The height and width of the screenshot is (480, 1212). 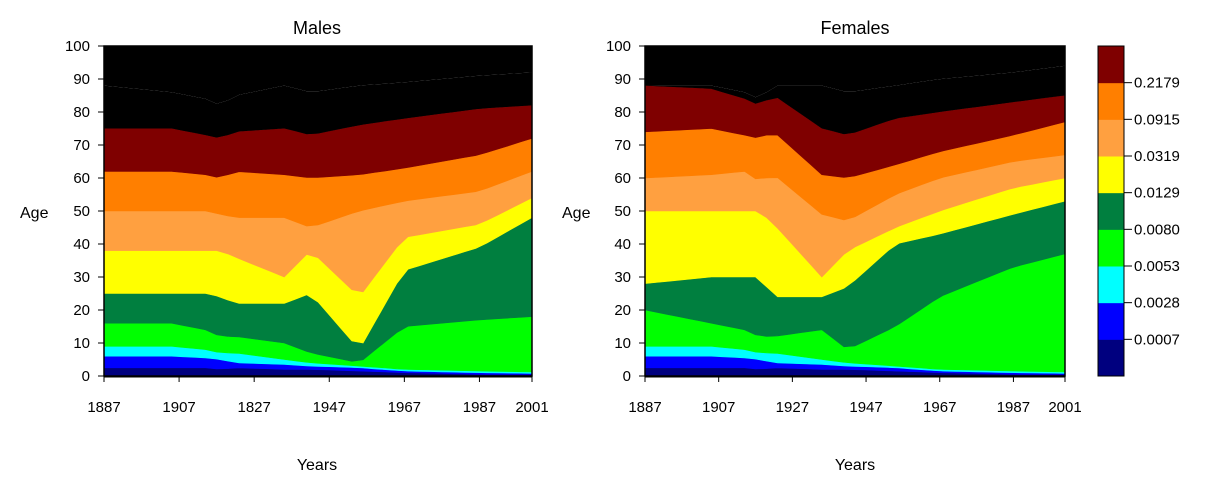 I want to click on males-x-axis: 1887 1907 1827 1947 1967 1987 2001, so click(x=318, y=396).